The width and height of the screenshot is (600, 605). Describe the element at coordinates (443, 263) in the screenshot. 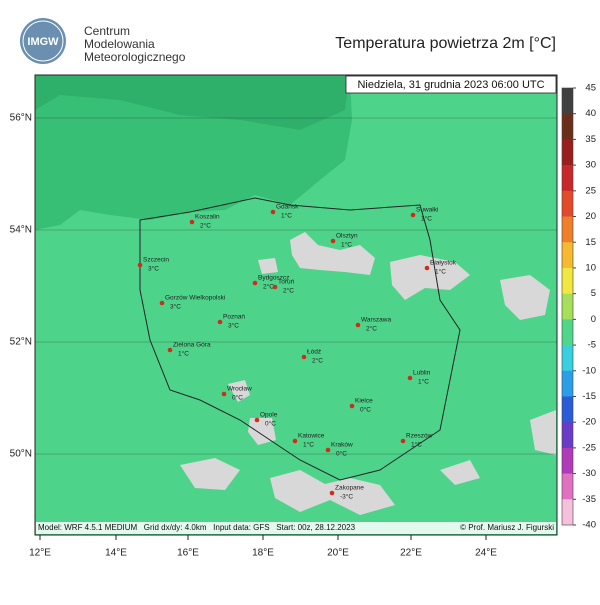

I see `city-name: Białystok` at that location.